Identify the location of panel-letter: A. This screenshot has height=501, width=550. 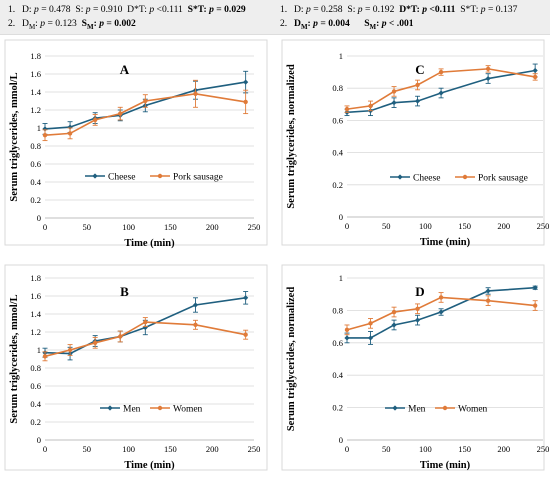
(125, 69).